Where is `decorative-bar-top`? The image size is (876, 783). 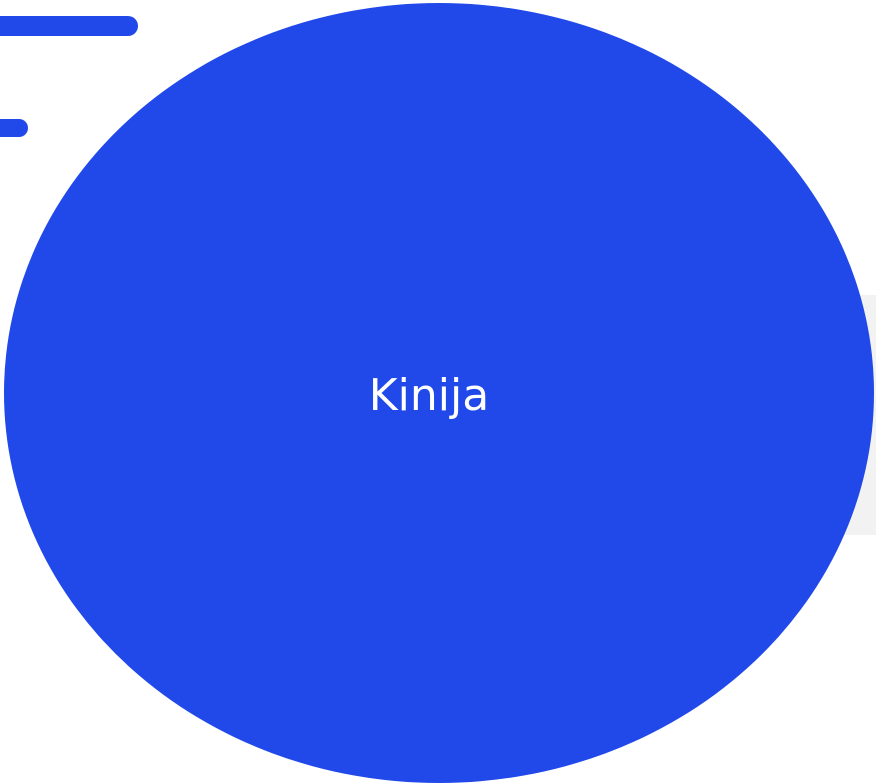
decorative-bar-top is located at coordinates (69, 26).